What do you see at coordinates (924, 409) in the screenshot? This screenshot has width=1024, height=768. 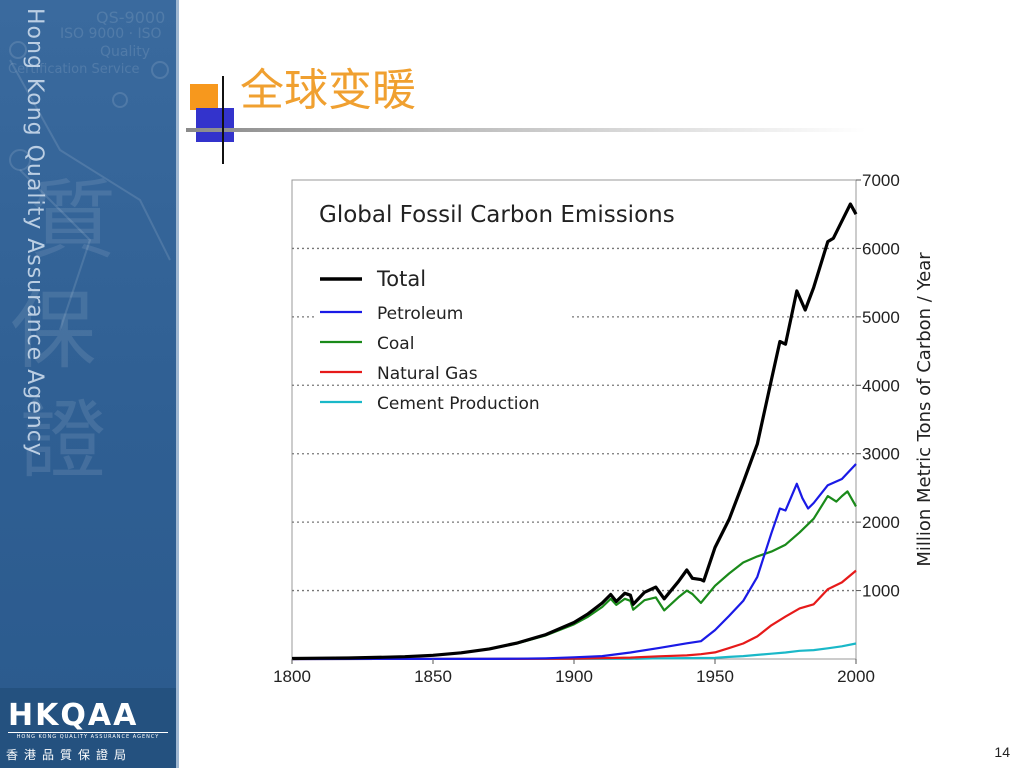 I see `y-axis-label: Million Metric Tons of Carbon / Year` at bounding box center [924, 409].